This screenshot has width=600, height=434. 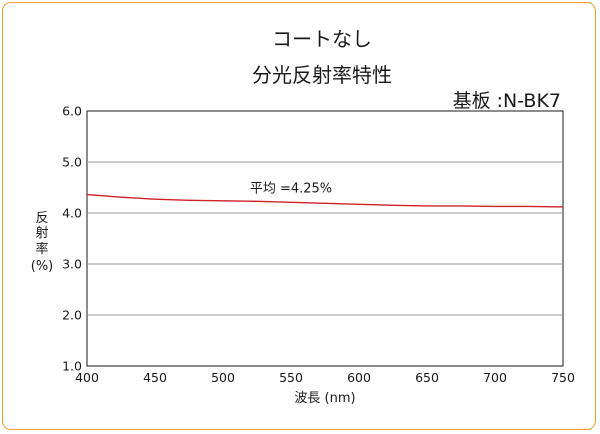 I want to click on x-tick-label: 750, so click(x=563, y=377).